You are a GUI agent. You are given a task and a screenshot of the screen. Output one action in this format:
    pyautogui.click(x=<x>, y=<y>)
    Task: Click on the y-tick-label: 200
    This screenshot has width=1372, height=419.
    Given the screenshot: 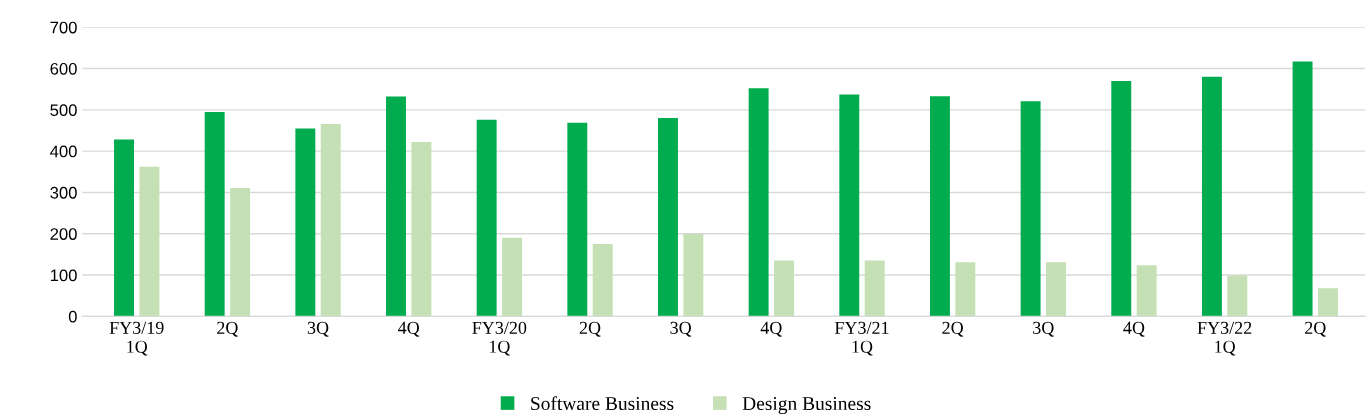 What is the action you would take?
    pyautogui.click(x=63, y=234)
    